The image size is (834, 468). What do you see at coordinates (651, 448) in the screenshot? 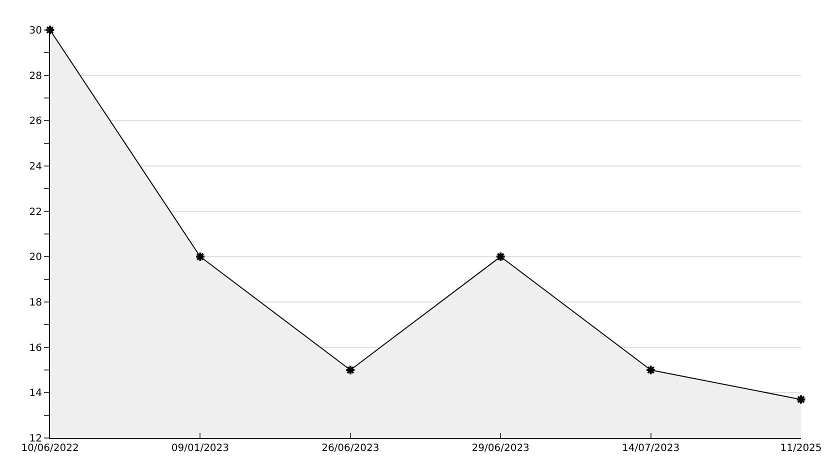
I see `x-tick-label: 14/07/2023` at bounding box center [651, 448].